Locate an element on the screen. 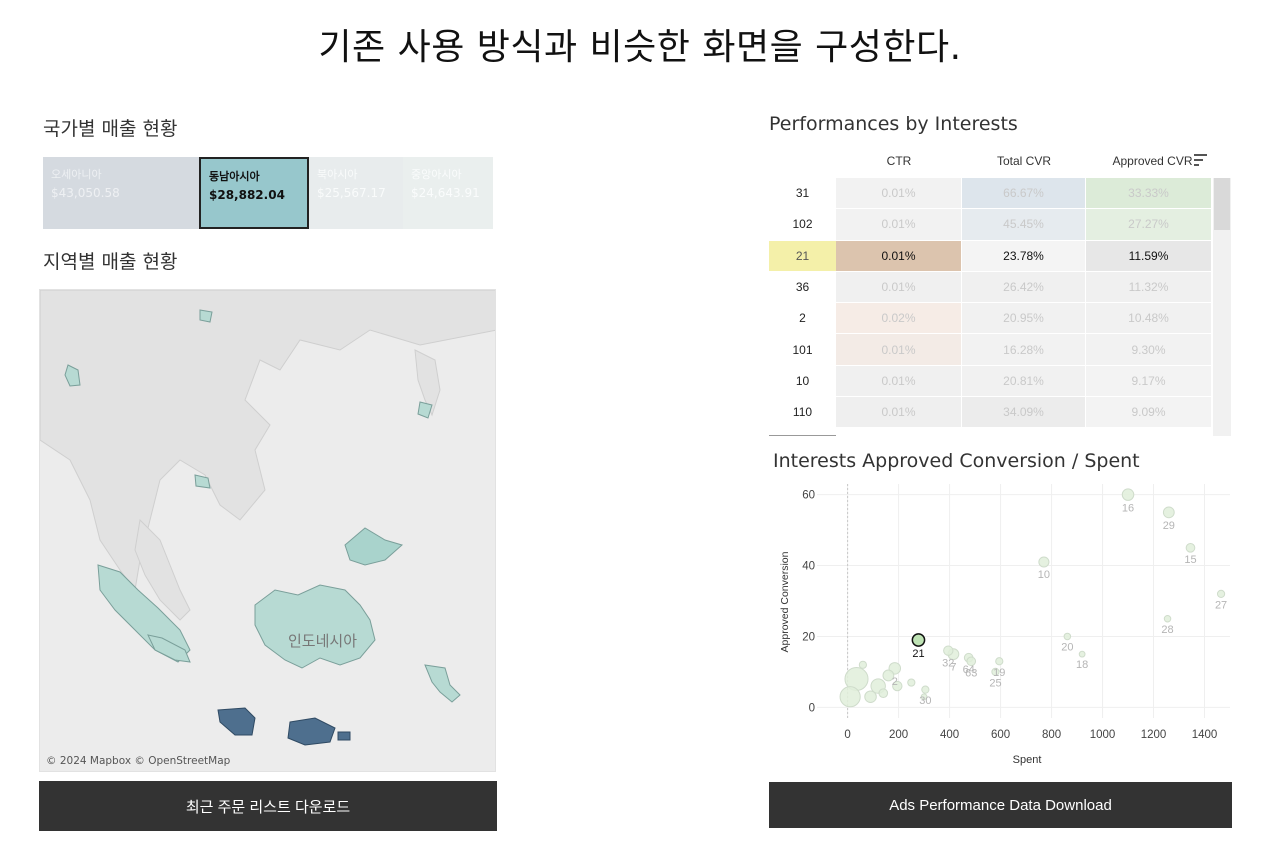 The width and height of the screenshot is (1280, 859). point-label: 18 is located at coordinates (1082, 665).